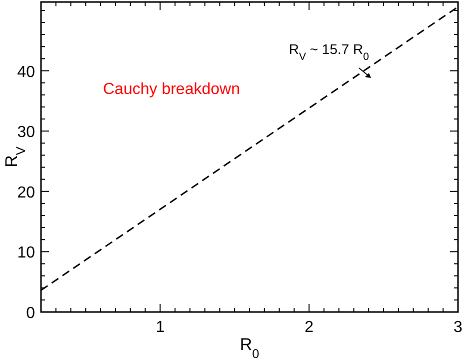 The image size is (463, 358). What do you see at coordinates (26, 133) in the screenshot?
I see `y-tick-label: 30` at bounding box center [26, 133].